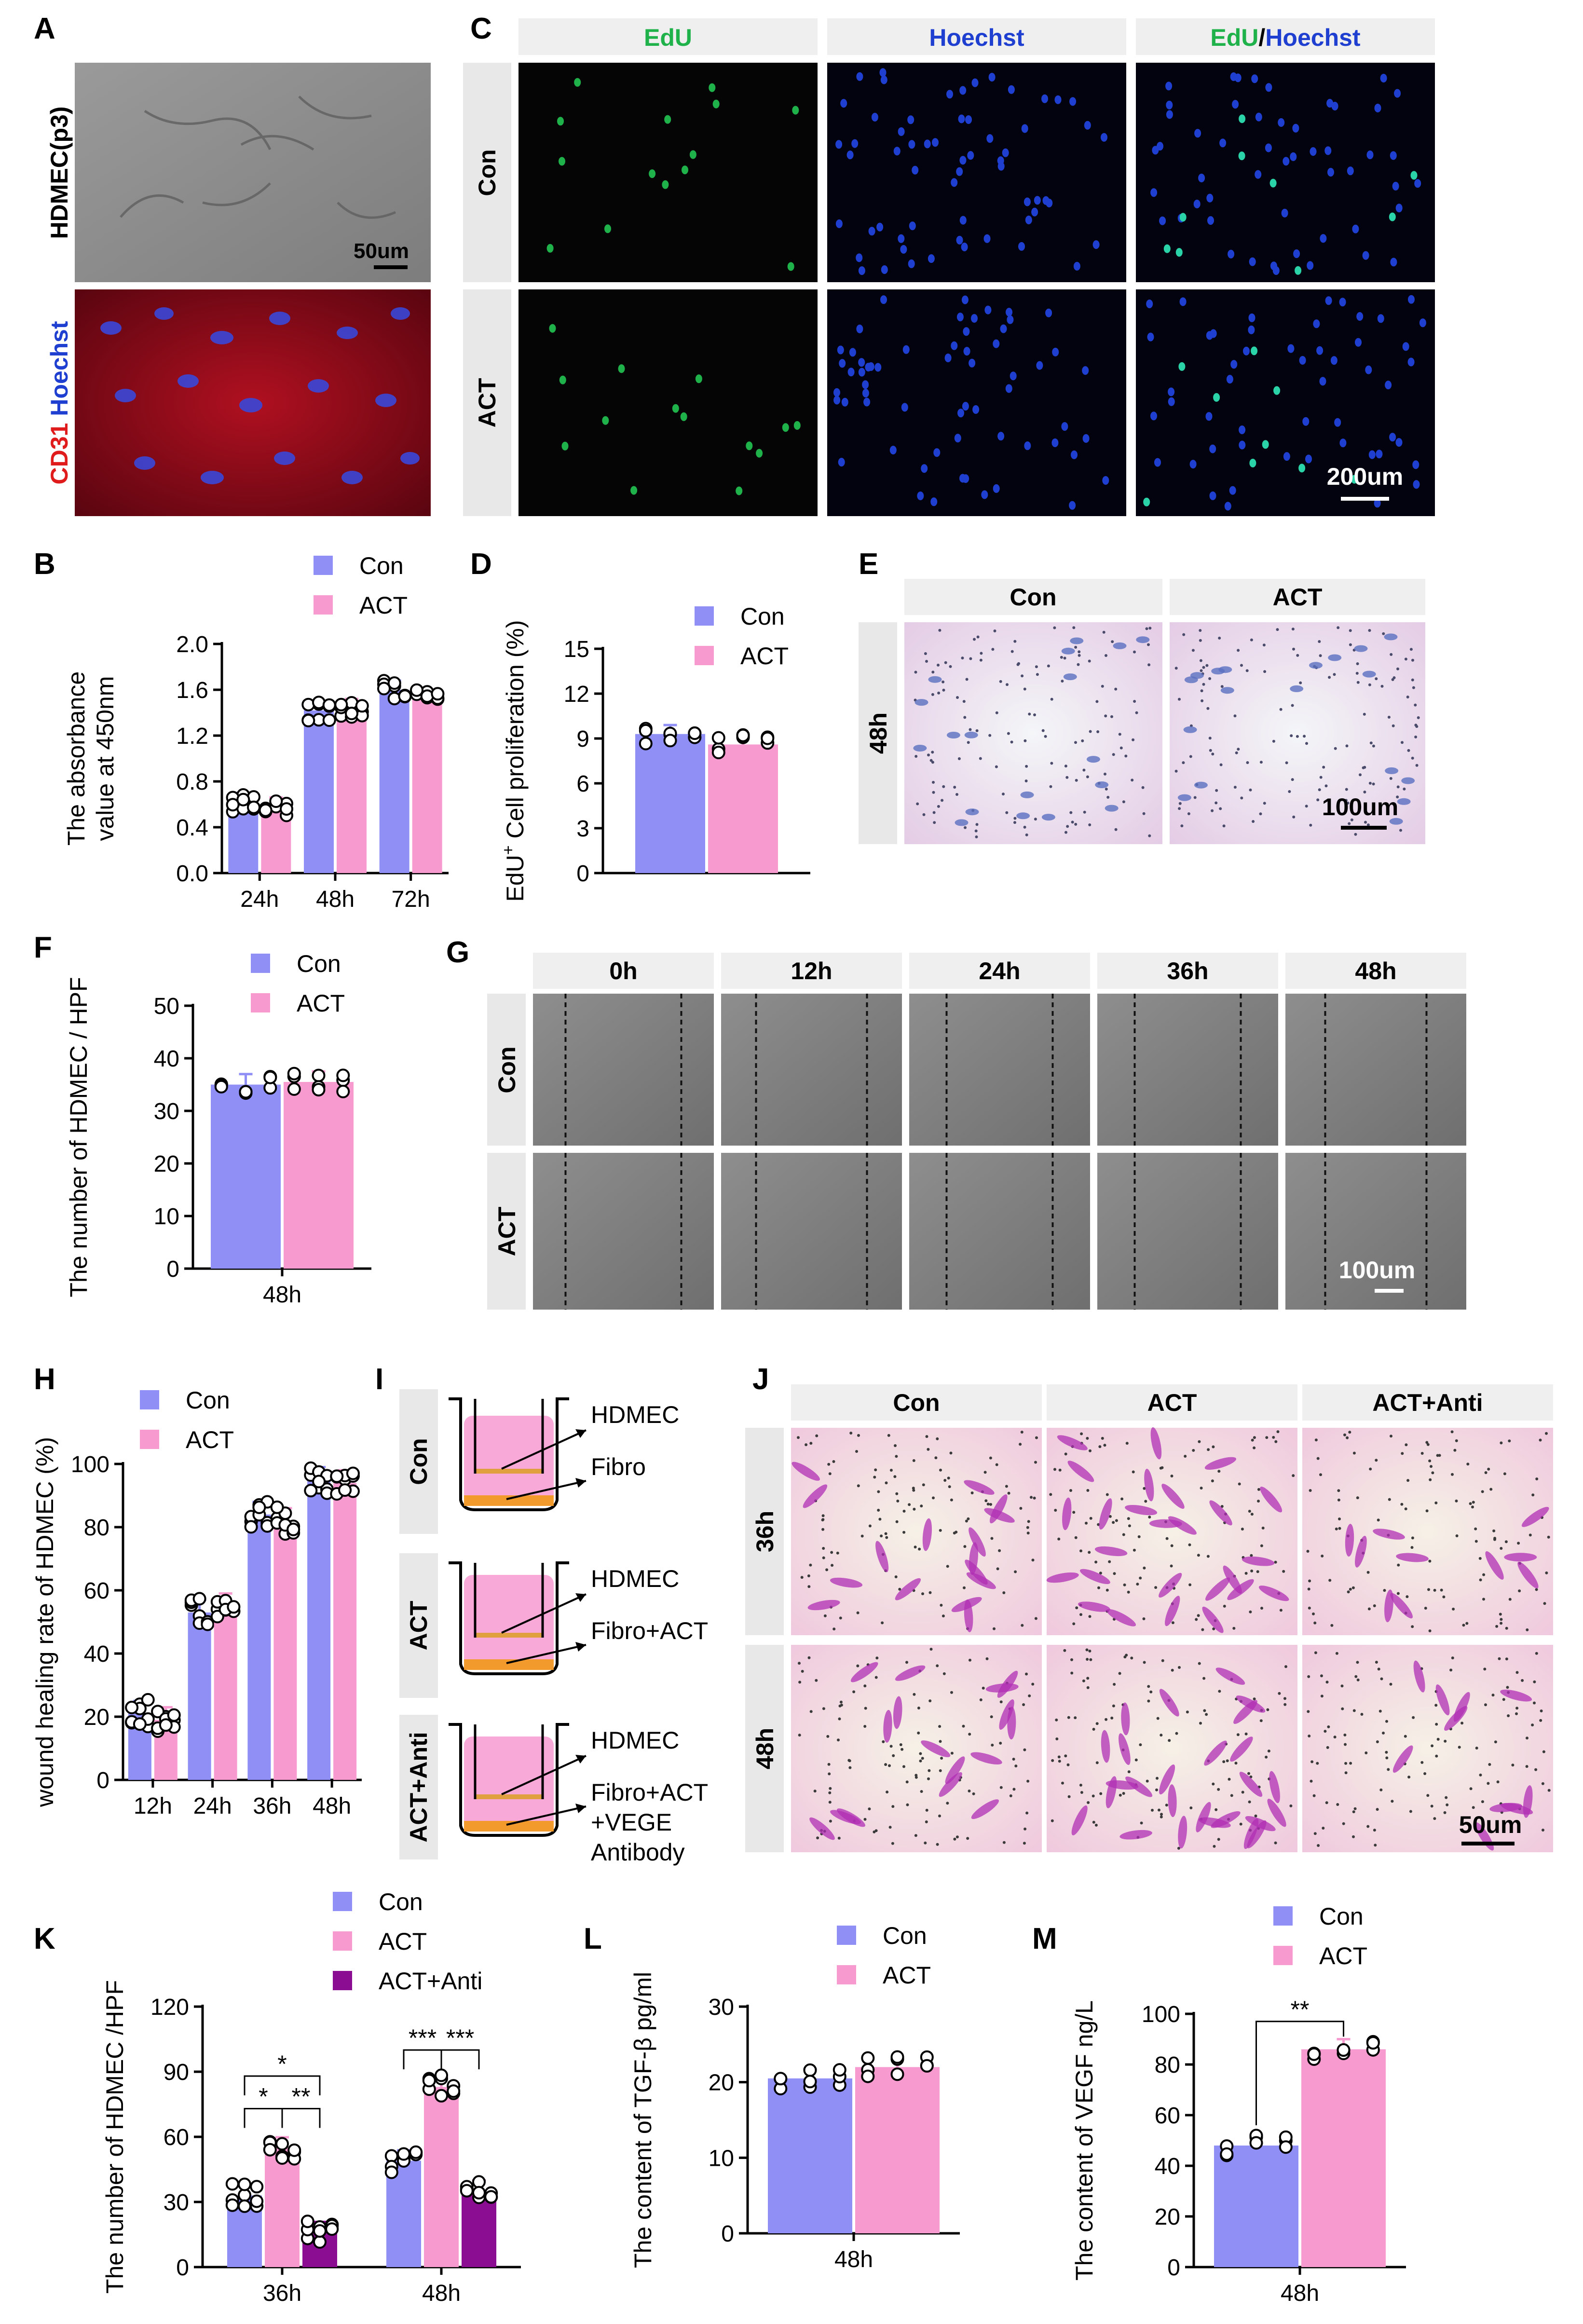  I want to click on medium, so click(509, 1460).